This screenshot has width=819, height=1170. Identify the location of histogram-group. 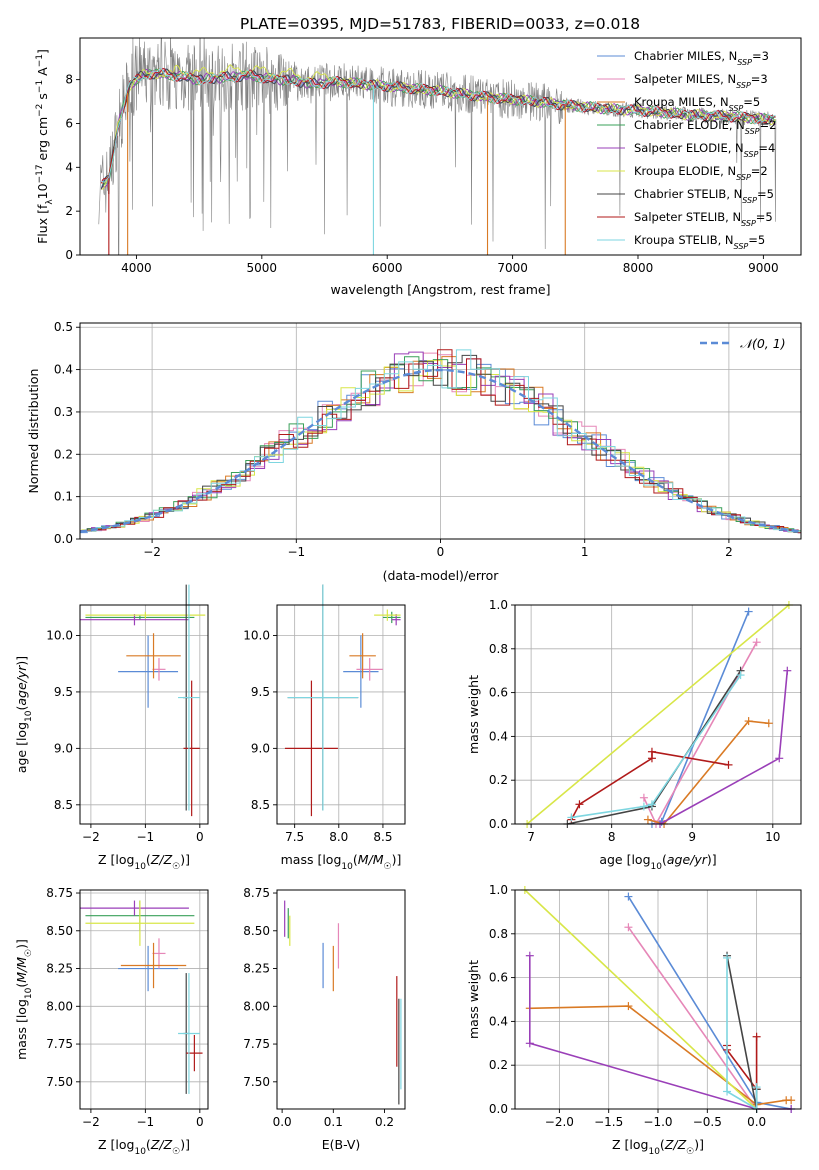
(440, 441).